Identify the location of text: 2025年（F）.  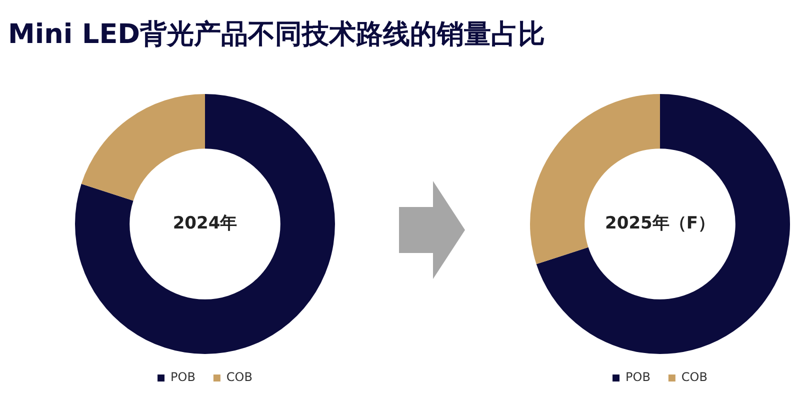
(660, 223).